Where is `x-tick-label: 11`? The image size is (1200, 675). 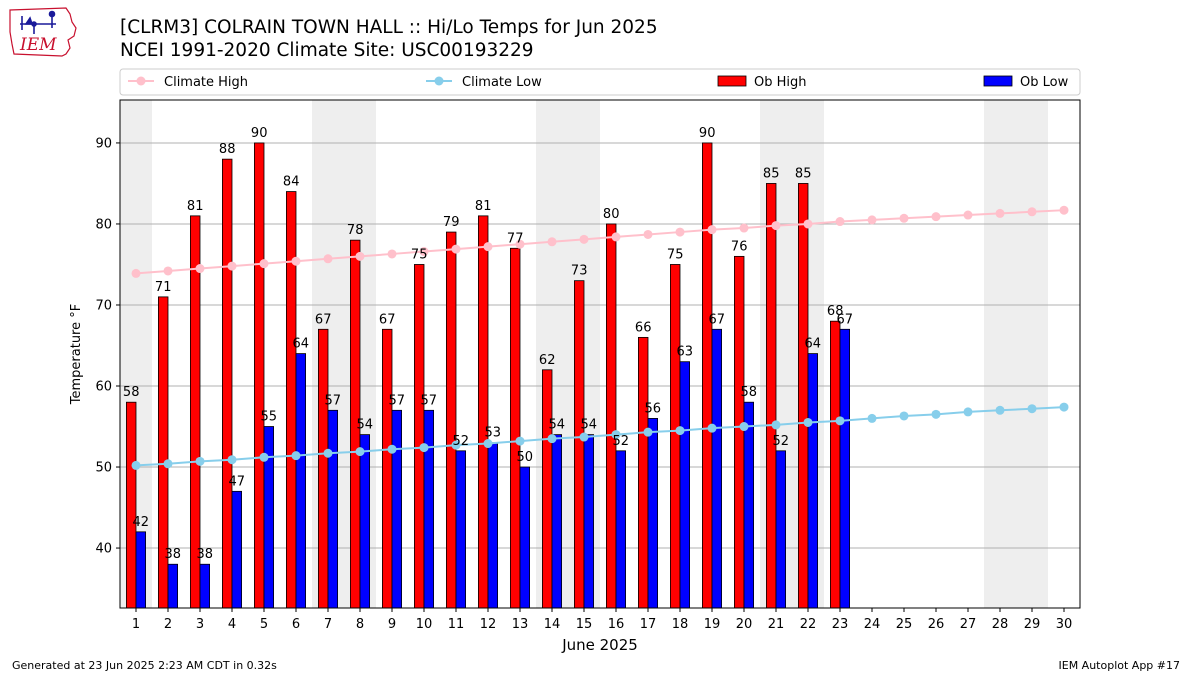
x-tick-label: 11 is located at coordinates (456, 624).